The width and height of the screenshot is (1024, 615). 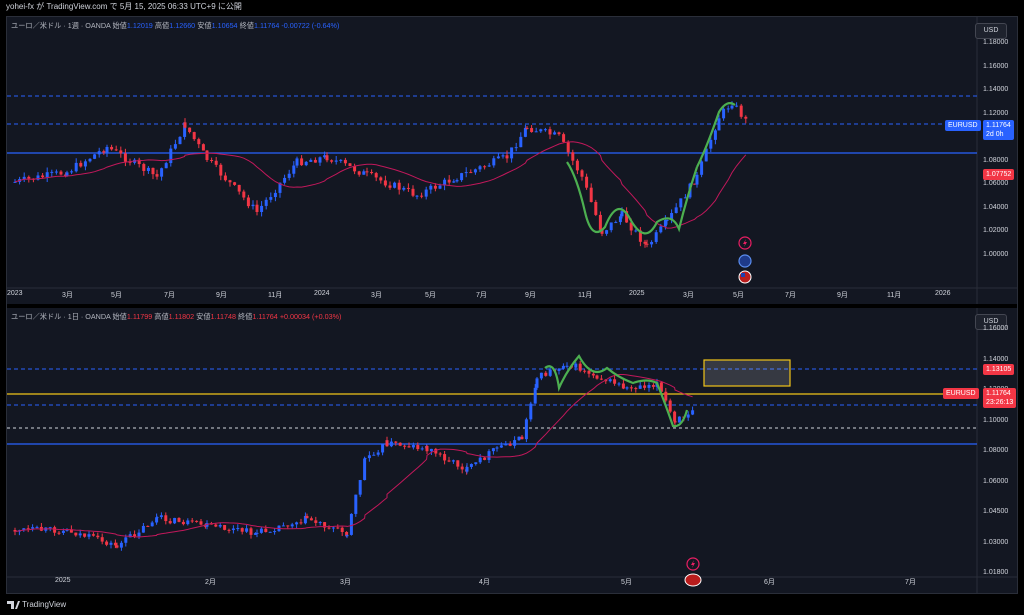 I want to click on daily-price-value: 1.11764, so click(x=998, y=393).